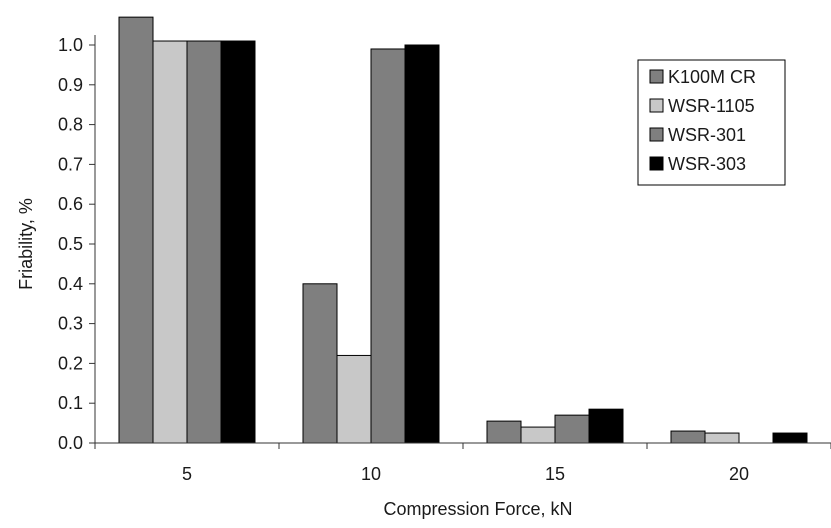 This screenshot has width=831, height=528. I want to click on y-tick-label: 0.4, so click(70, 284).